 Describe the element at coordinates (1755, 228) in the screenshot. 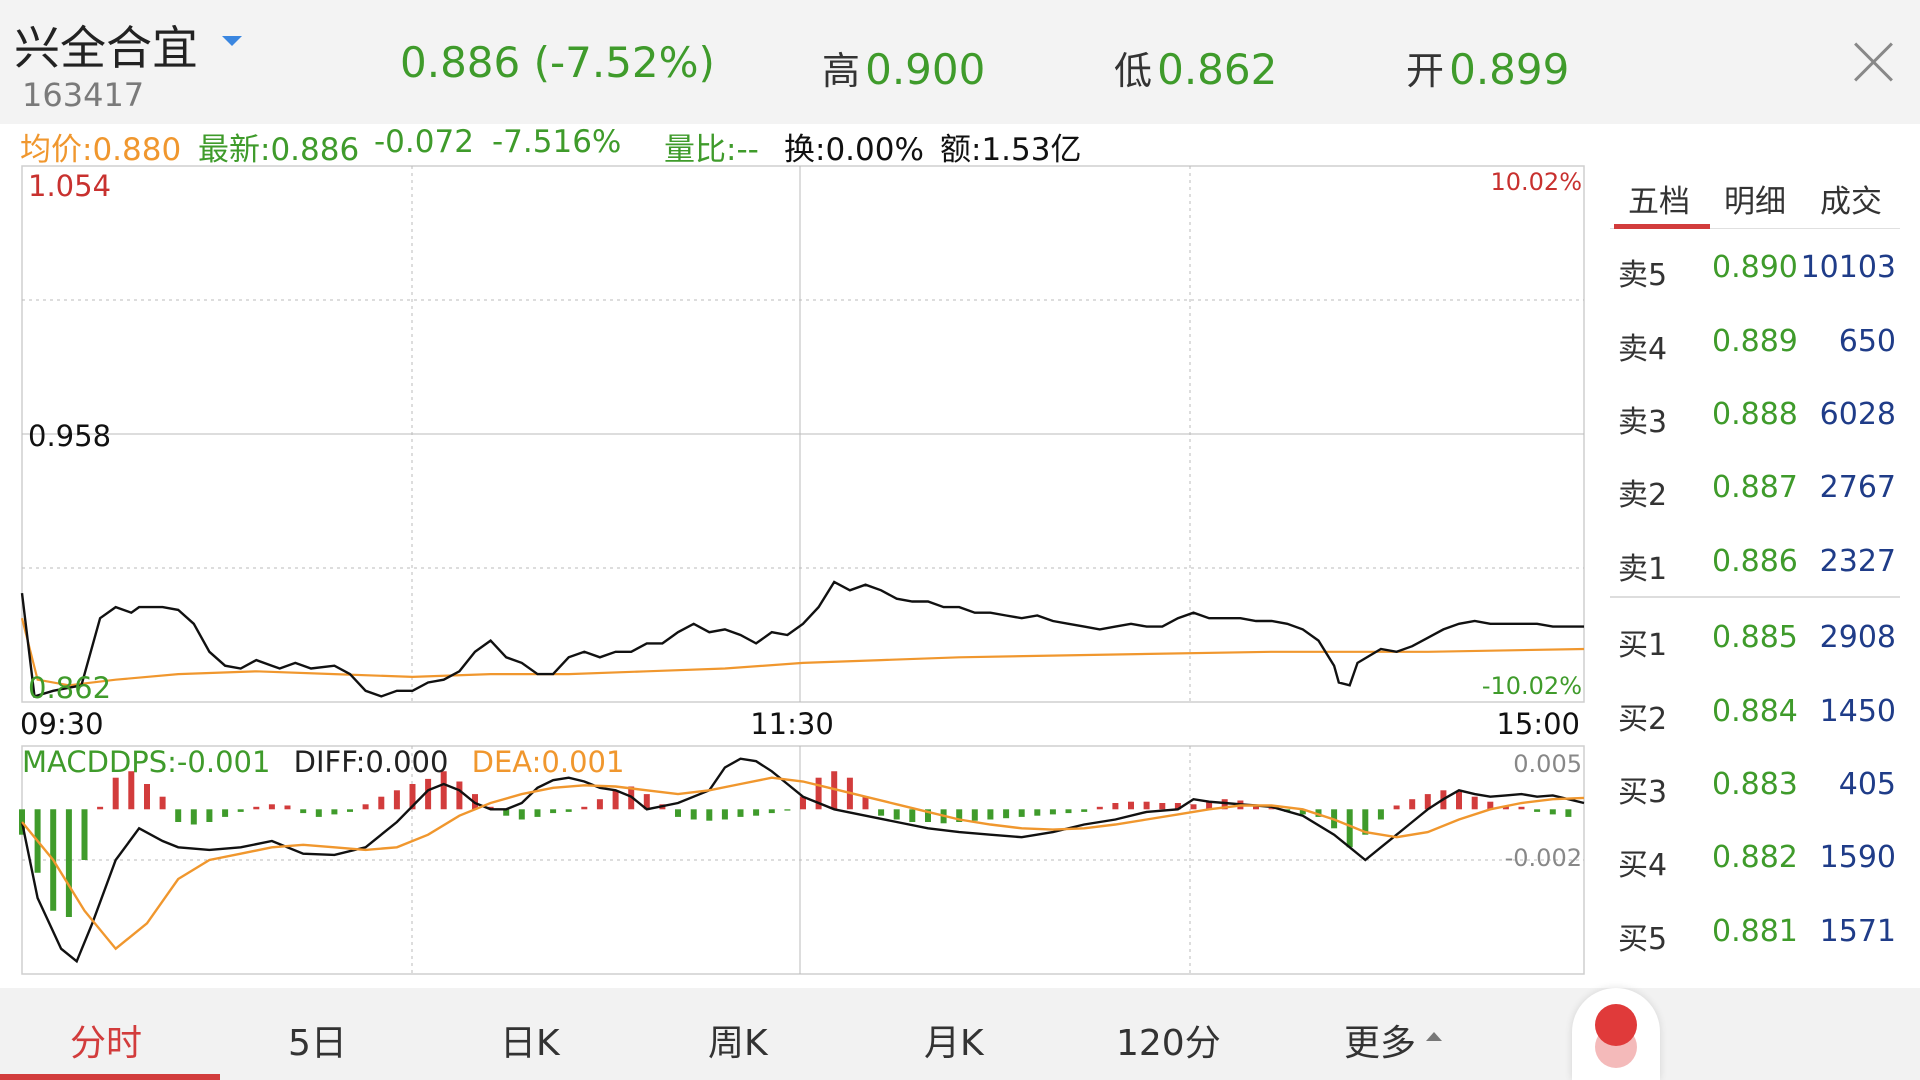

I see `tabs-divider` at that location.